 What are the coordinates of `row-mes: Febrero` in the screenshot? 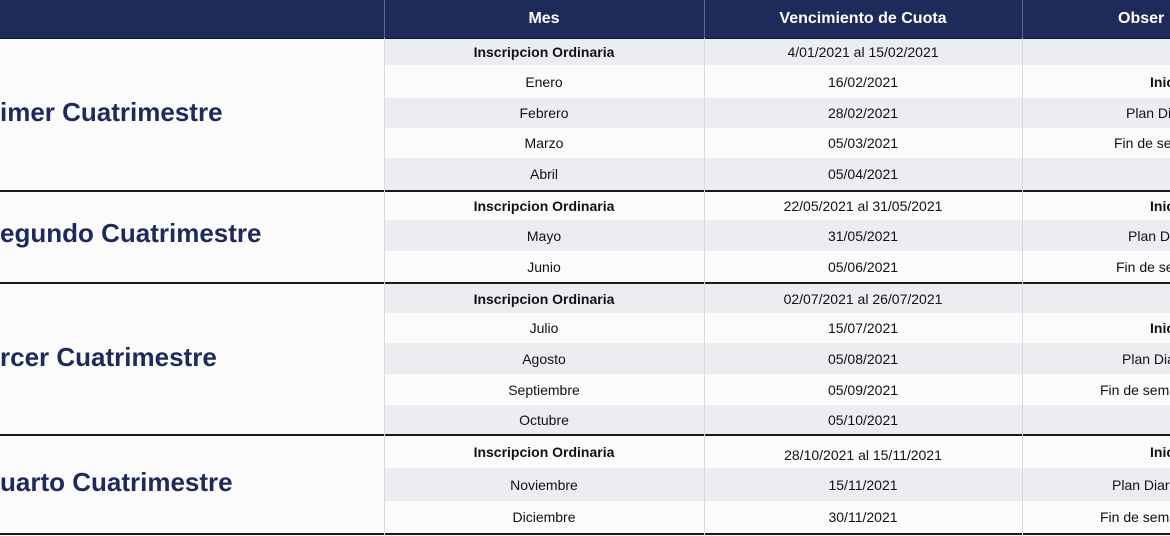 It's located at (544, 113).